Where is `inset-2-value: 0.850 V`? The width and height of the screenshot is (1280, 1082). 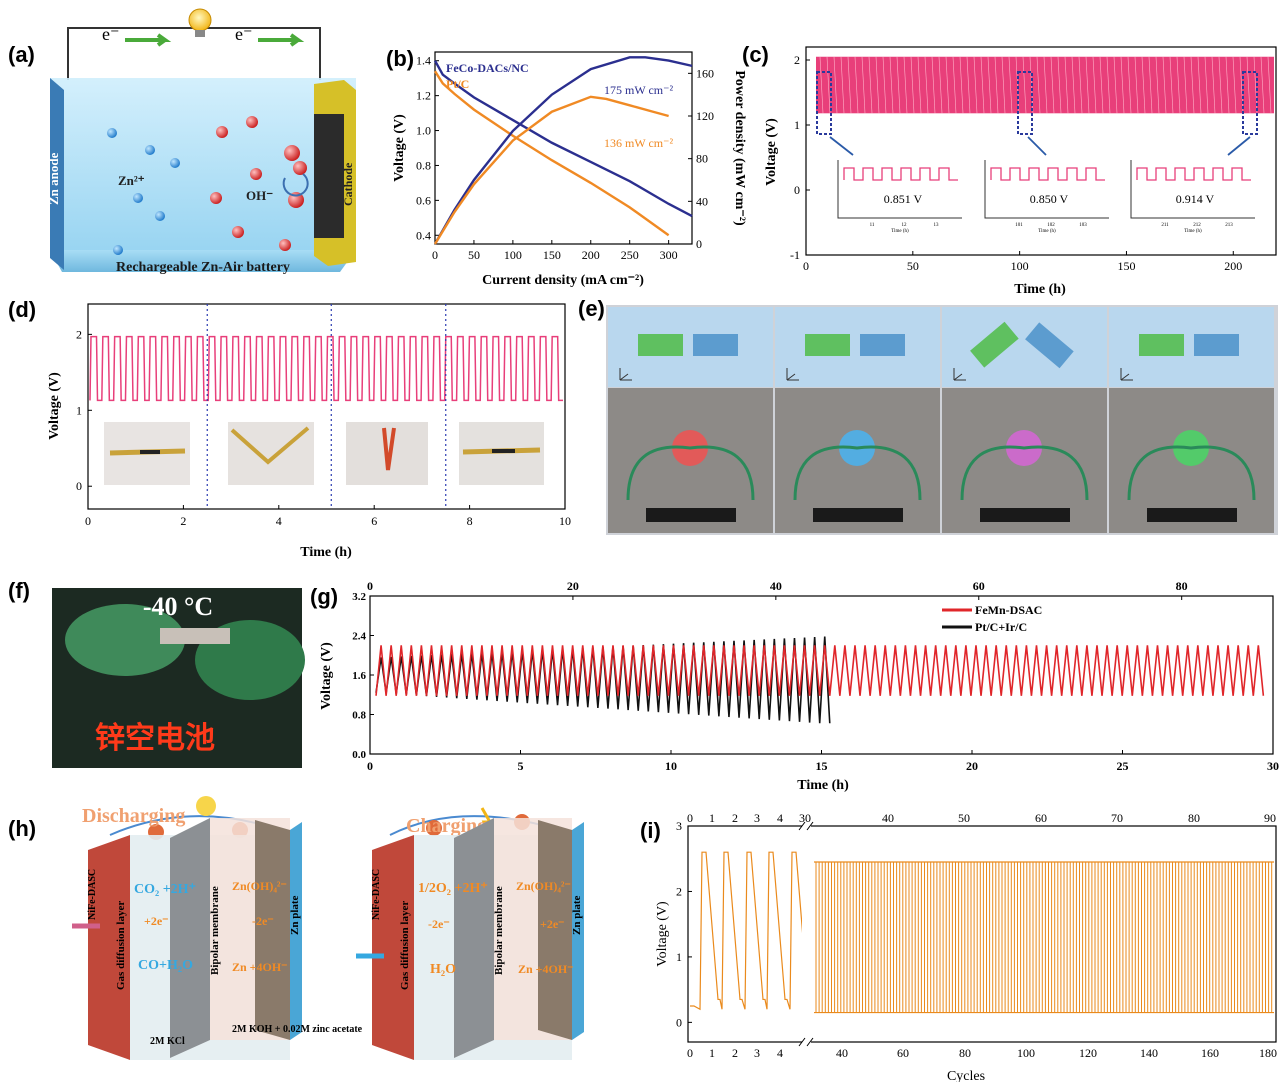
inset-2-value: 0.850 V is located at coordinates (1049, 199).